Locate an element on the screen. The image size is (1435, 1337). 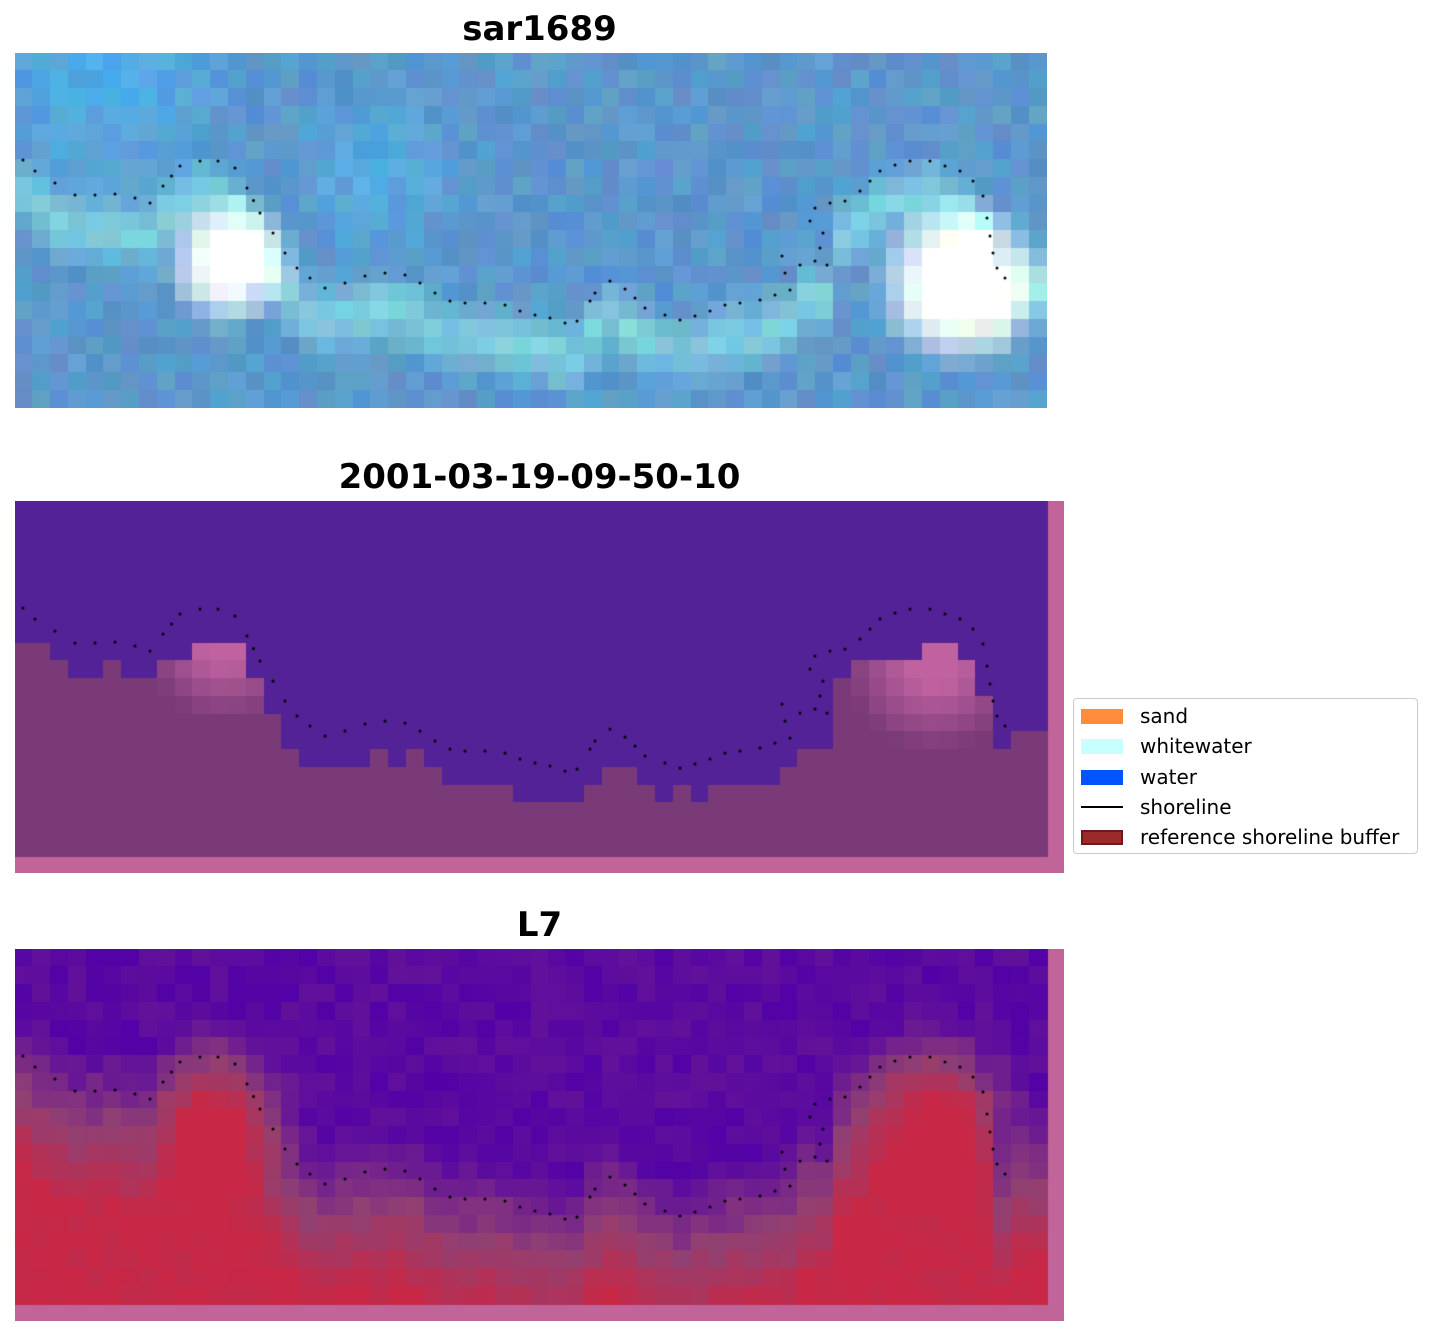
shoreline-line-swatch is located at coordinates (1102, 807).